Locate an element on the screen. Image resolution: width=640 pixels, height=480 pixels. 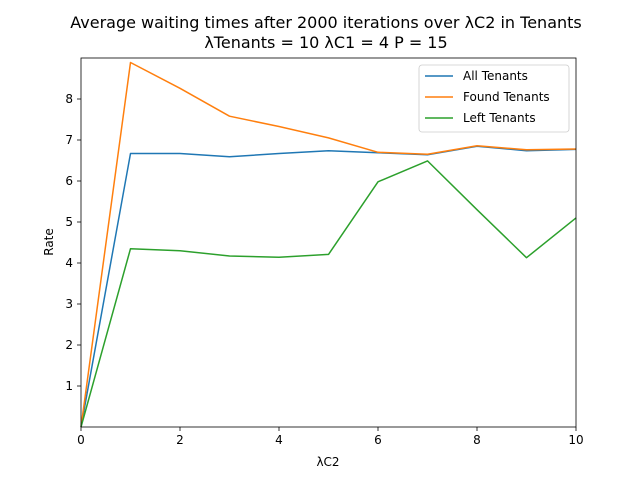
legend: All Tenants Found Tenants Left Tenants is located at coordinates (494, 98).